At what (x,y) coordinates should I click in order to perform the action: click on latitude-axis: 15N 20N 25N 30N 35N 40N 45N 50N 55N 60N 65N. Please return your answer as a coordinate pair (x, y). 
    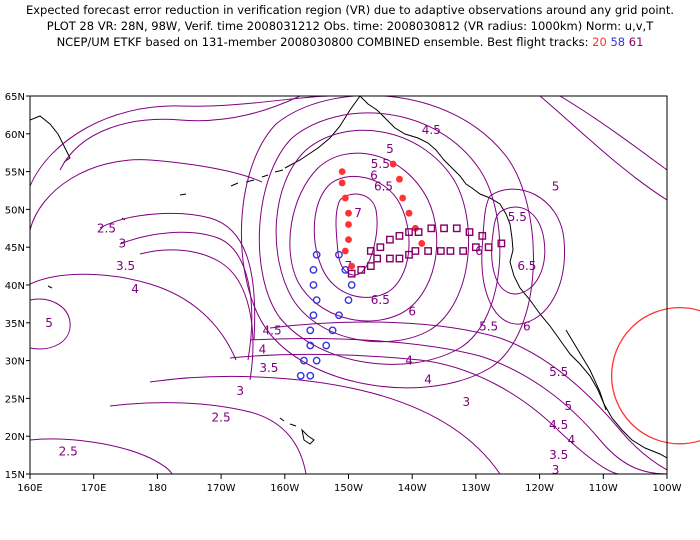
    Looking at the image, I should click on (17, 286).